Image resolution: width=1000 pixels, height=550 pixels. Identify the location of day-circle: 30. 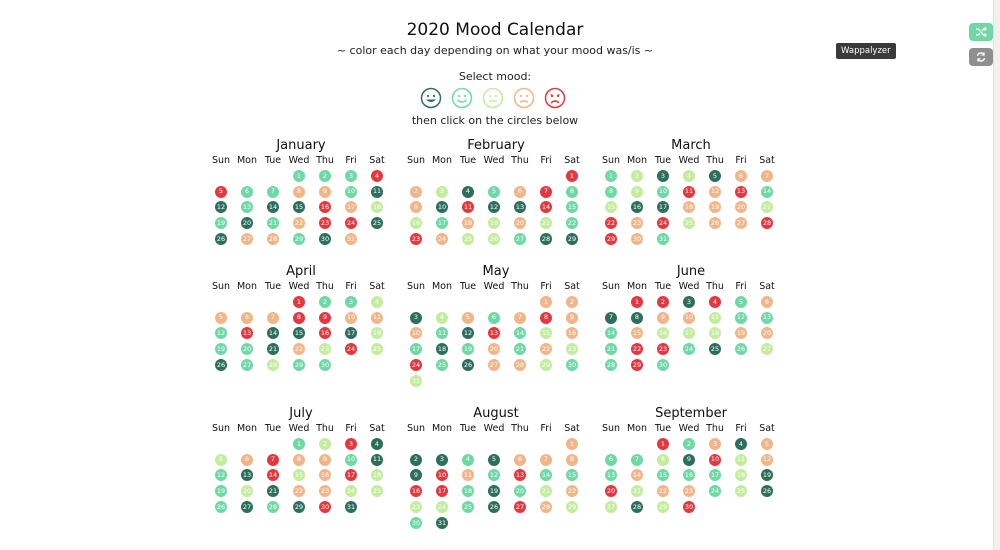
(637, 239).